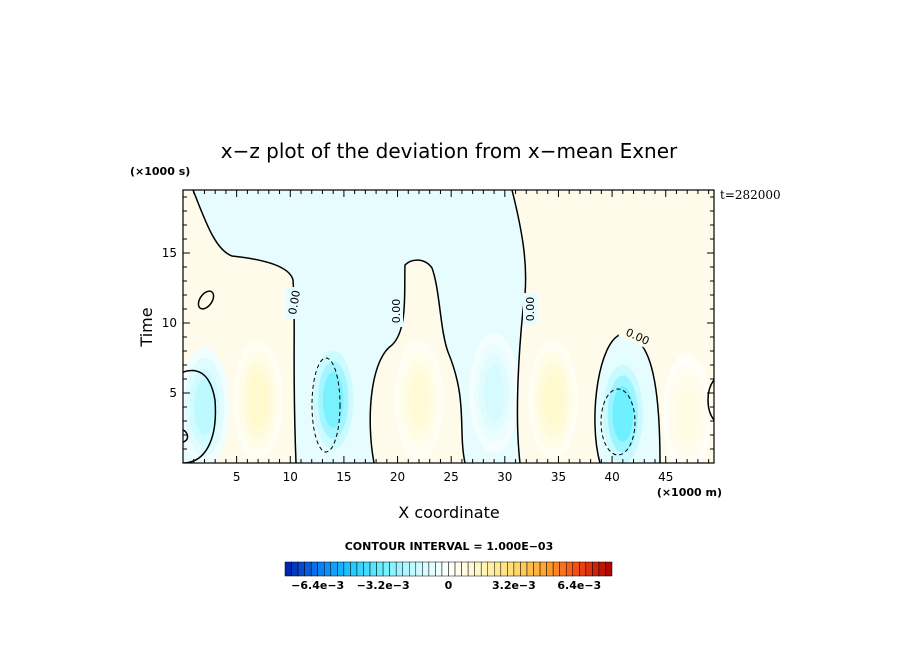 This screenshot has height=654, width=904. Describe the element at coordinates (169, 253) in the screenshot. I see `y-tick-label: 15` at that location.